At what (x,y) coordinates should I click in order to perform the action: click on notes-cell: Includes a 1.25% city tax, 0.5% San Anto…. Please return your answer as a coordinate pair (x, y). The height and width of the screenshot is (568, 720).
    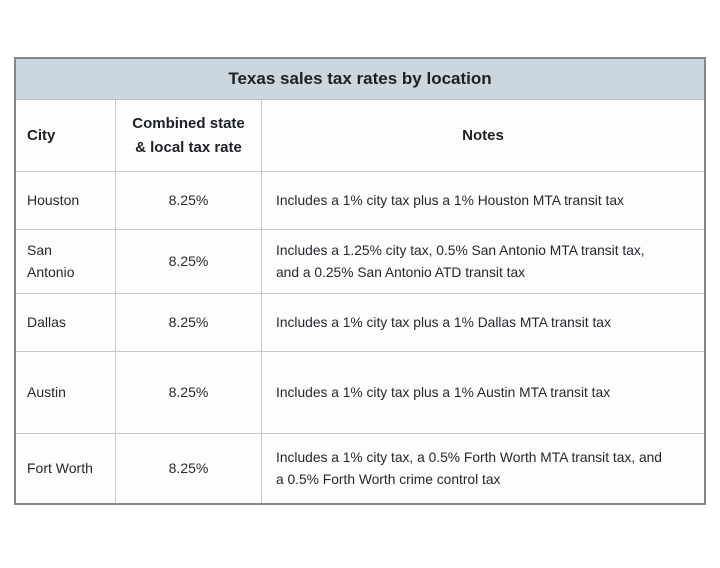
    Looking at the image, I should click on (460, 261).